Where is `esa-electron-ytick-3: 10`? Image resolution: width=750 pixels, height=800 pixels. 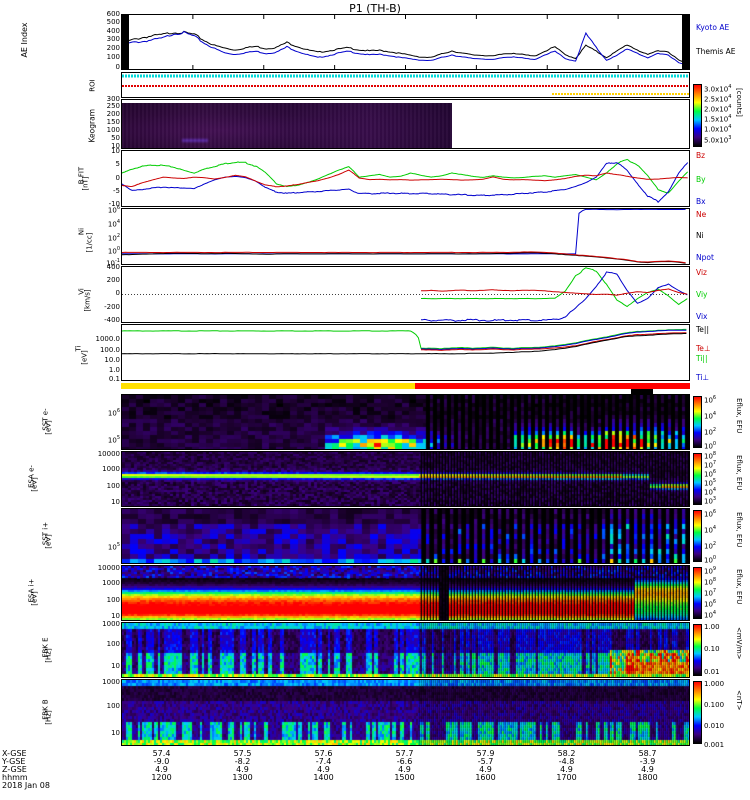
esa-electron-ytick-3: 10 is located at coordinates (115, 502).